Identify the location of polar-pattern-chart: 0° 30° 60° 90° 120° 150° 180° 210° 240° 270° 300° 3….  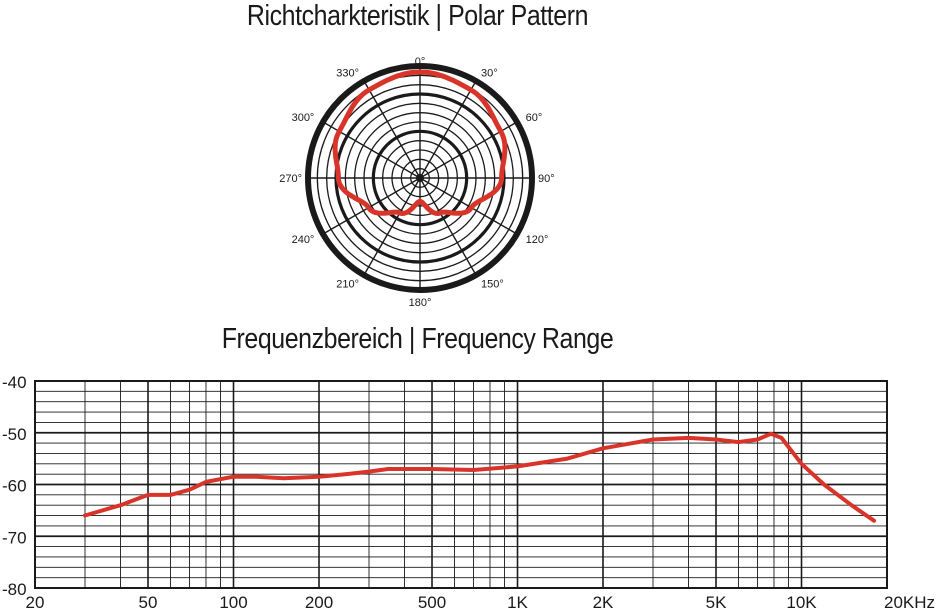
(417, 182).